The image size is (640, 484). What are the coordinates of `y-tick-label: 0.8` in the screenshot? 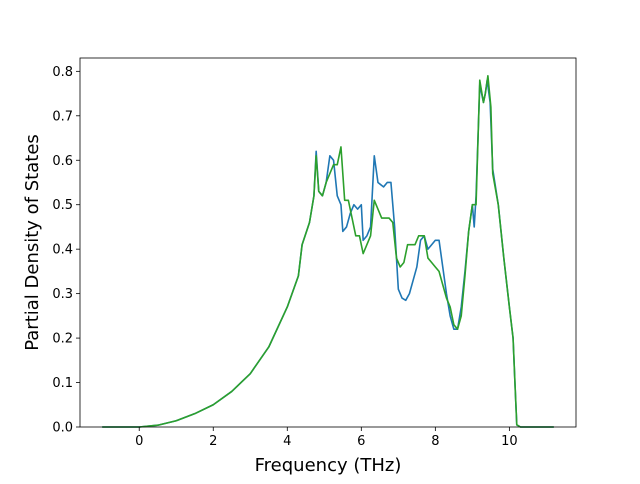 It's located at (62, 72).